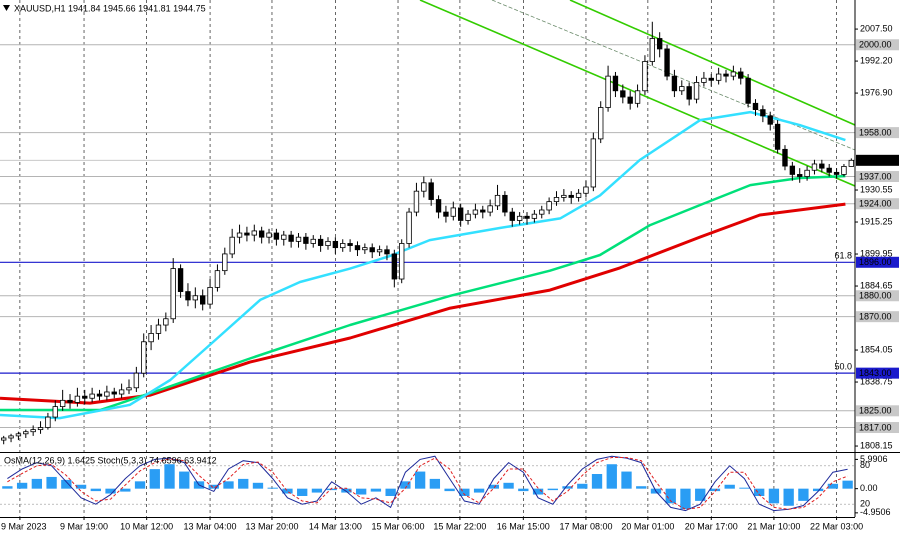 The width and height of the screenshot is (900, 537). Describe the element at coordinates (875, 176) in the screenshot. I see `level-label: 1937.00` at that location.